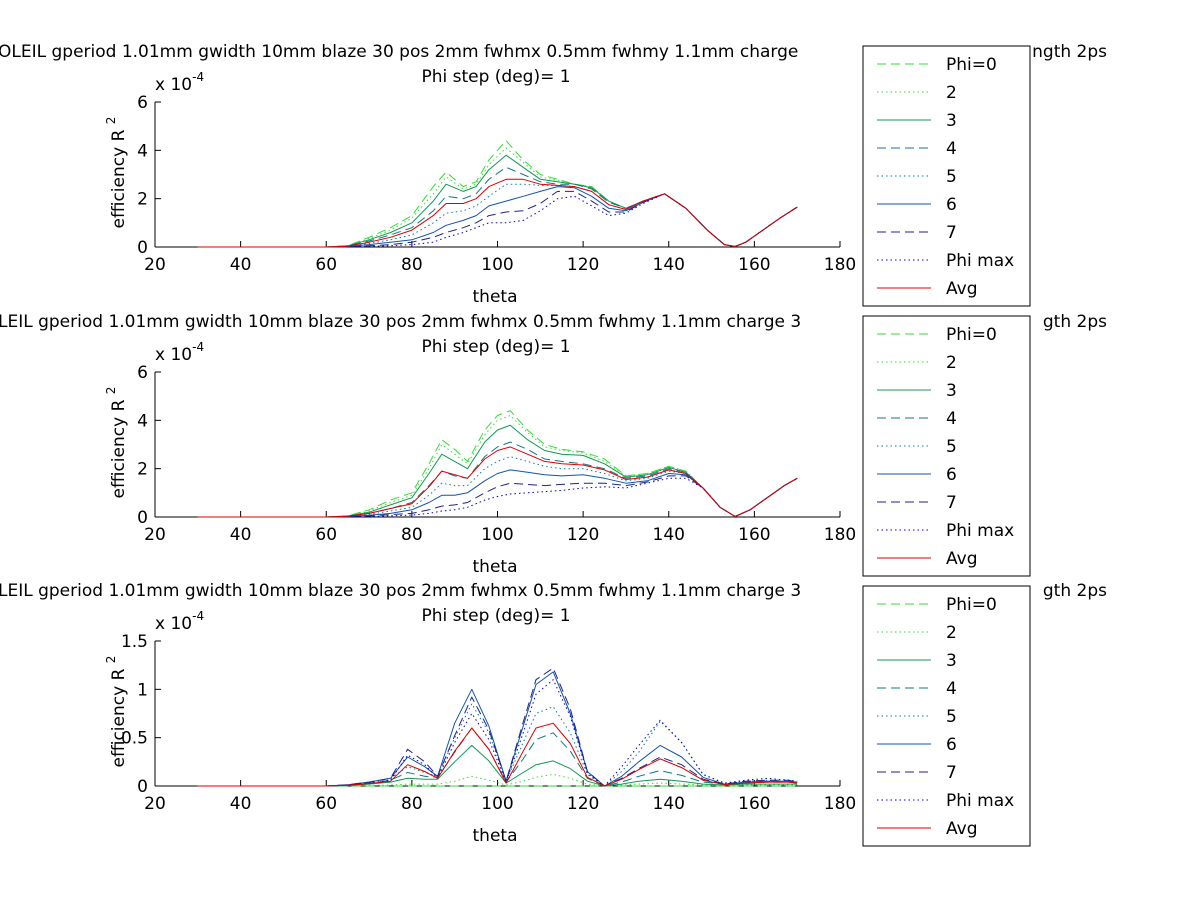  I want to click on chart-title-tail: ngth 2ps, so click(1069, 52).